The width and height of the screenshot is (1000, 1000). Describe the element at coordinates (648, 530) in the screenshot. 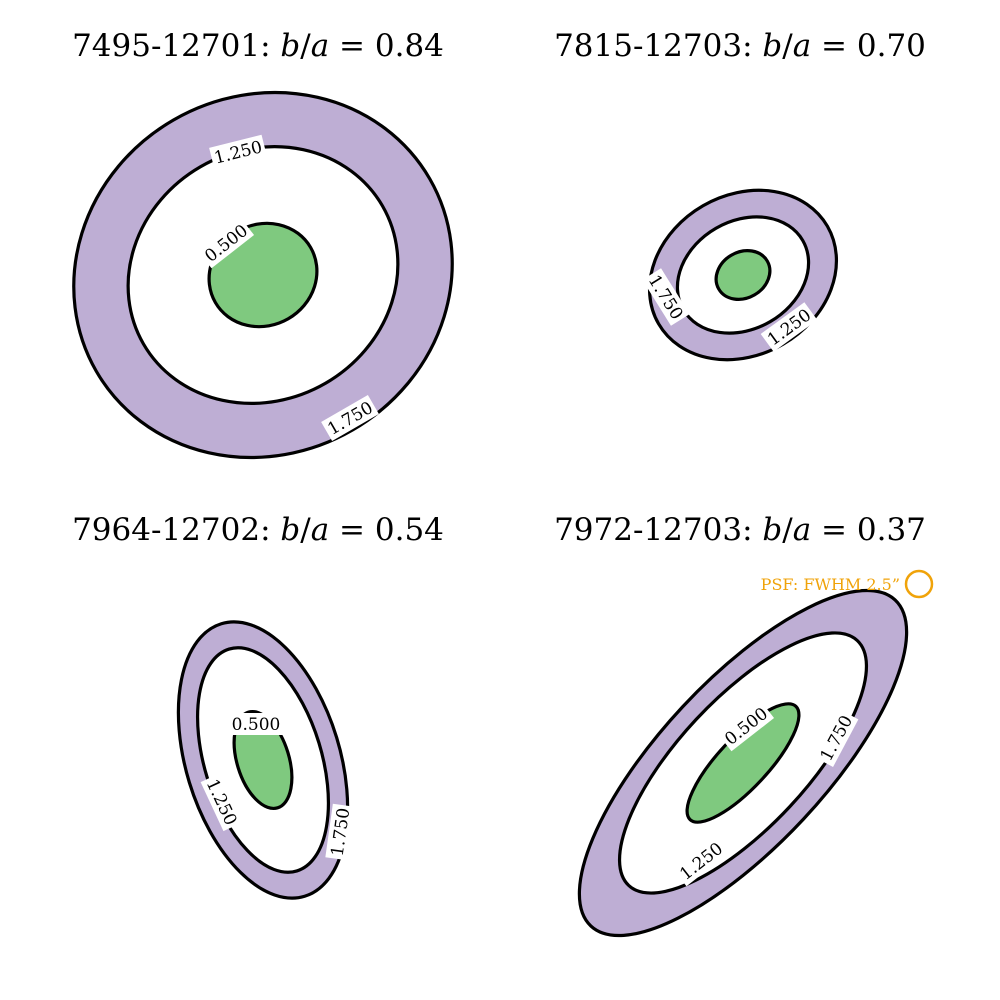

I see `title-part: 7972-12703` at that location.